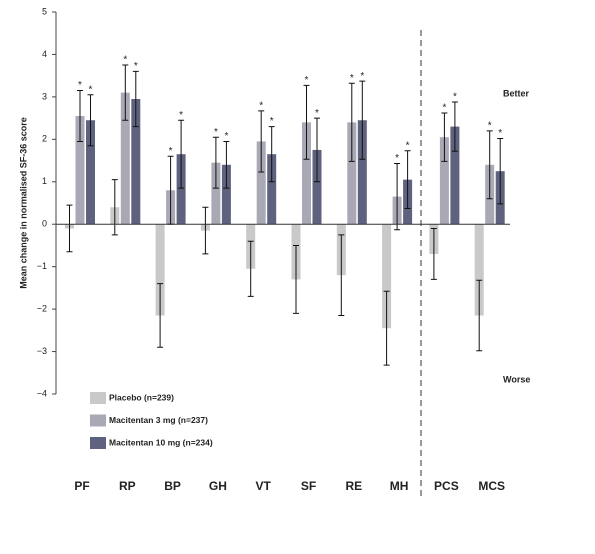 The image size is (595, 554). Describe the element at coordinates (516, 93) in the screenshot. I see `annotation: Better` at that location.